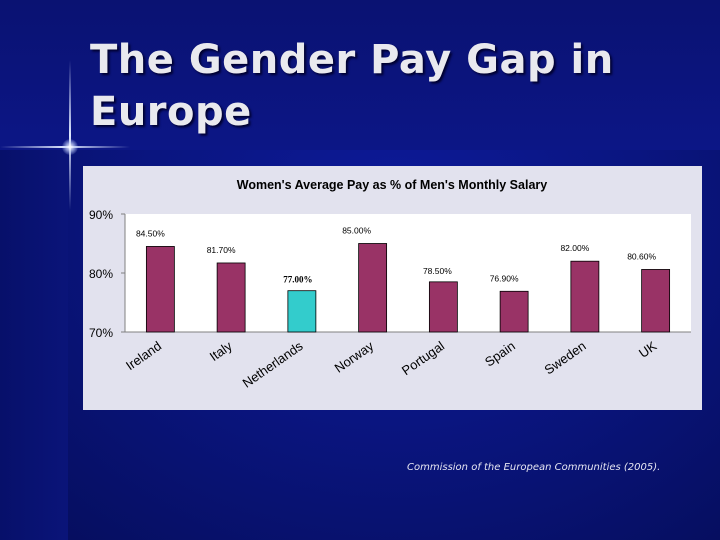  I want to click on data-label: 80.60%, so click(641, 256).